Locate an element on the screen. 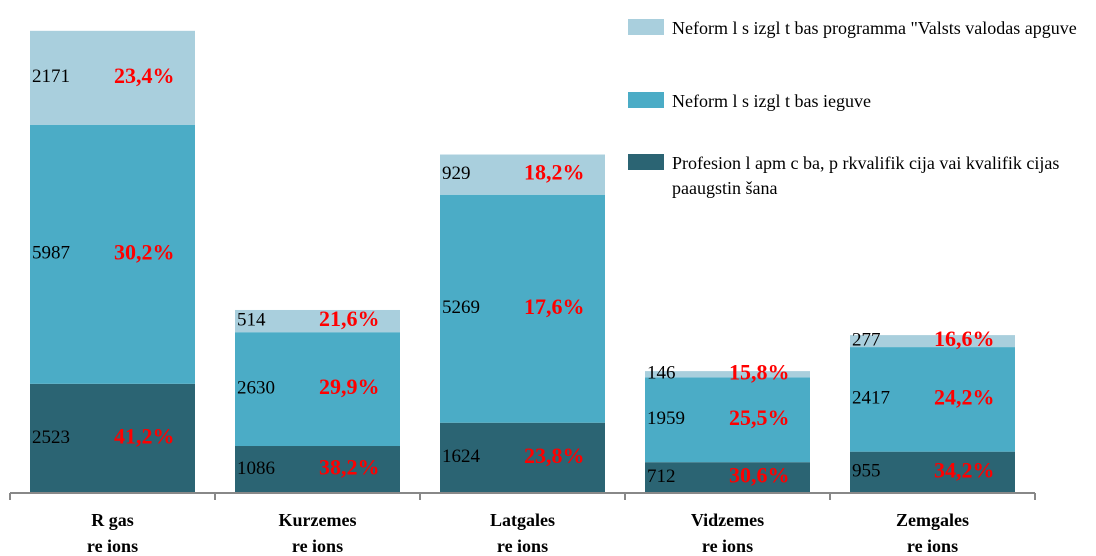 This screenshot has height=556, width=1096. value-label: 712 is located at coordinates (661, 476).